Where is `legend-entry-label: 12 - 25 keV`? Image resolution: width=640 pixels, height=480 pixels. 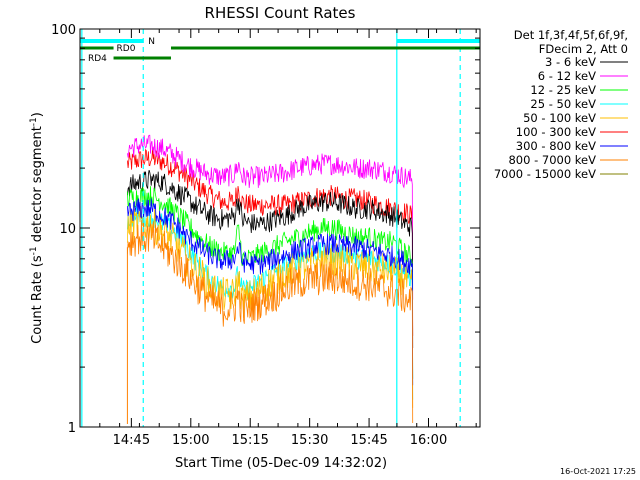
legend-entry-label: 12 - 25 keV is located at coordinates (563, 90).